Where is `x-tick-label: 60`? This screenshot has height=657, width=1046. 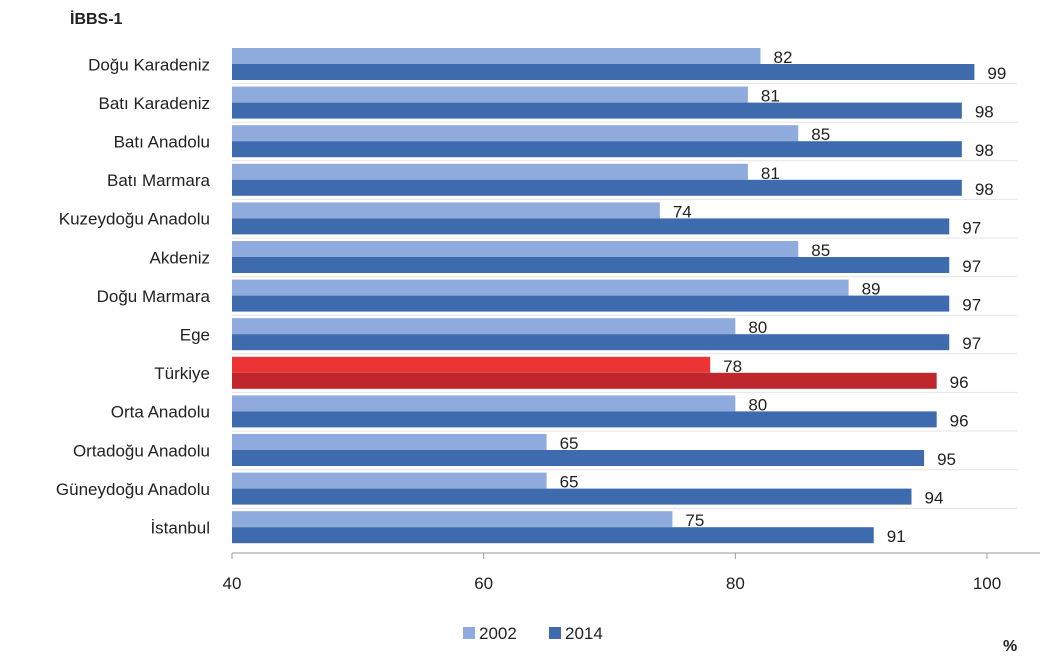
x-tick-label: 60 is located at coordinates (483, 583).